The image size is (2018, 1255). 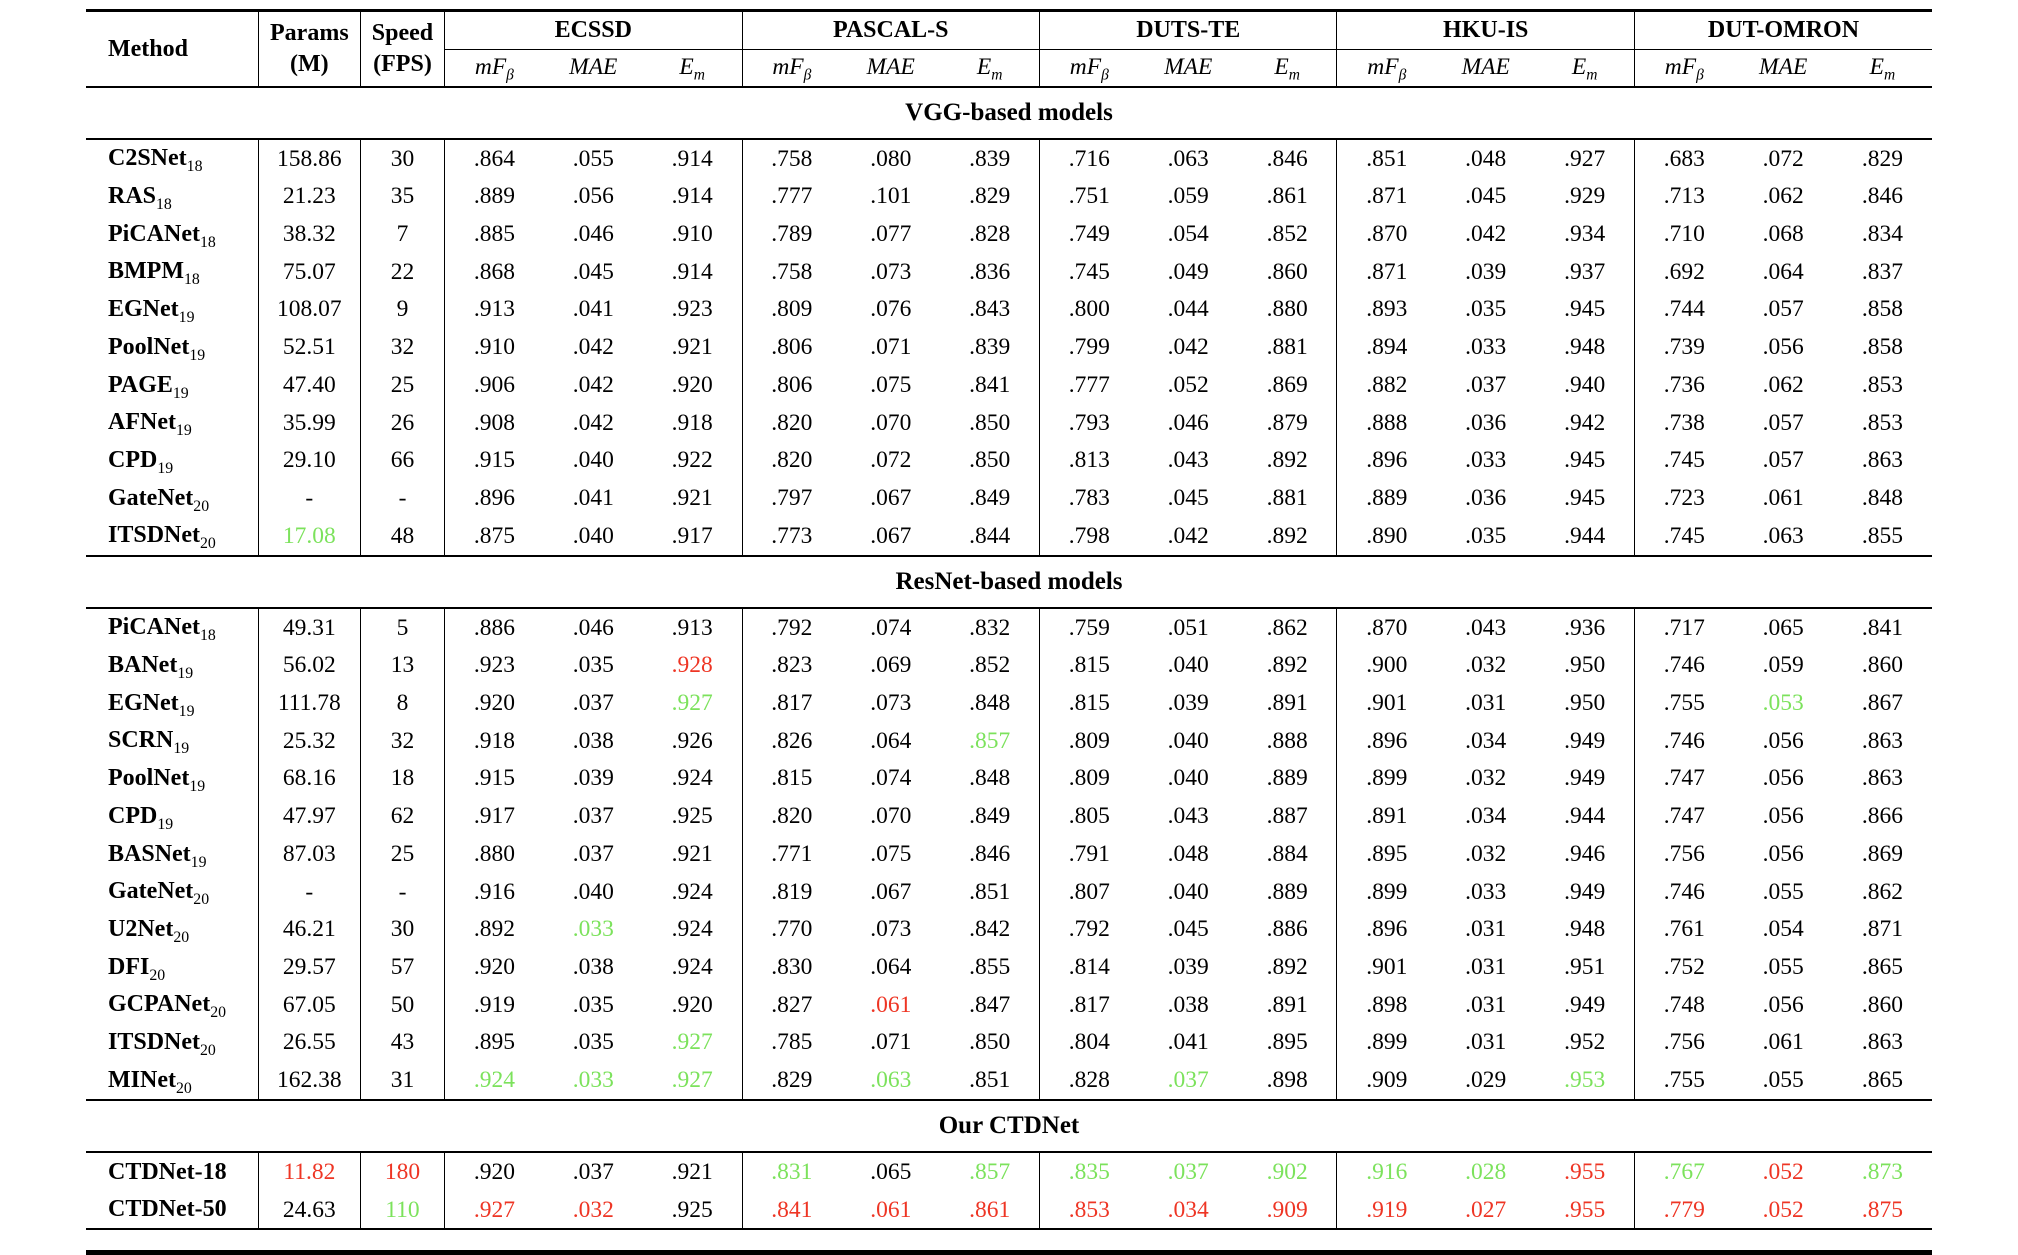 What do you see at coordinates (309, 422) in the screenshot?
I see `params-value: 35.99` at bounding box center [309, 422].